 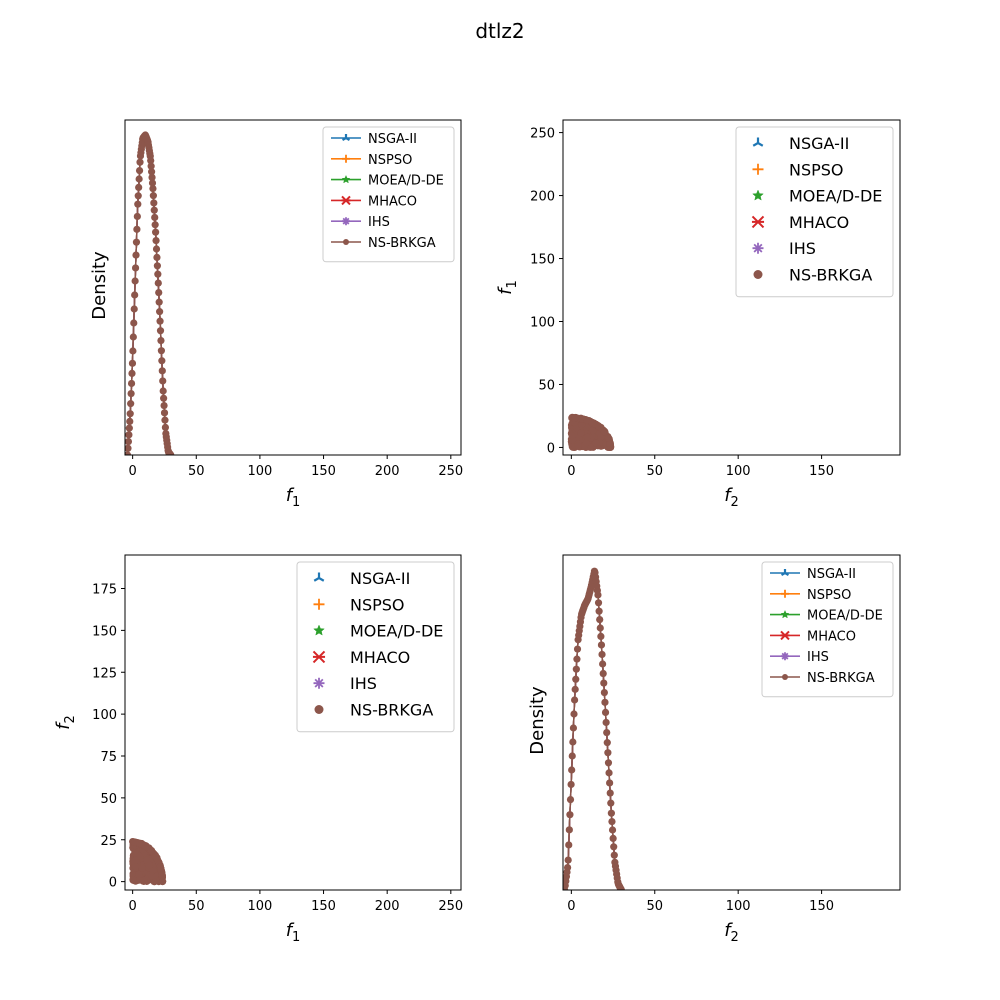 What do you see at coordinates (104, 673) in the screenshot?
I see `y-tick-label: 125` at bounding box center [104, 673].